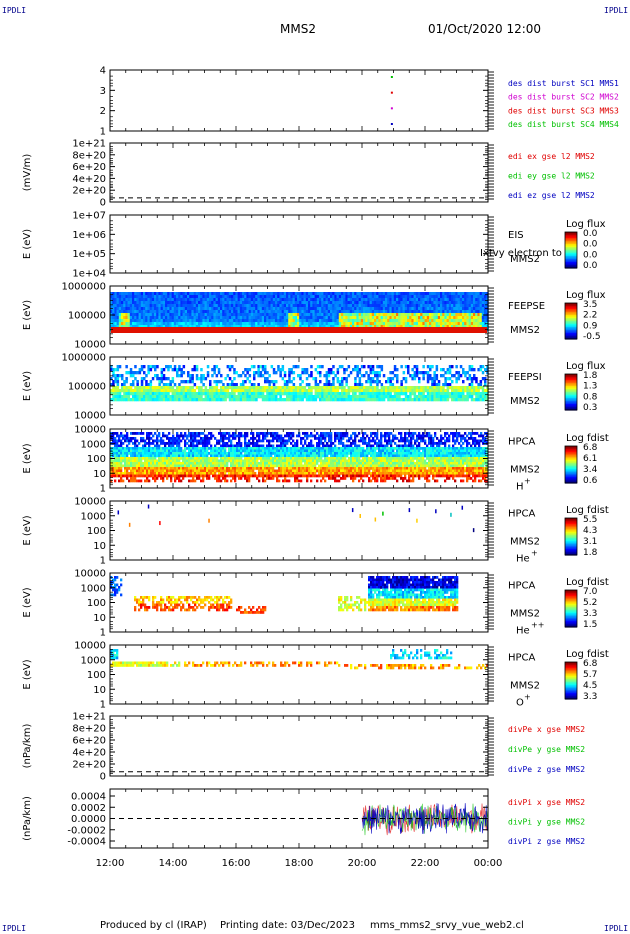 The height and width of the screenshot is (934, 630). What do you see at coordinates (14, 10) in the screenshot?
I see `corner-label-top-left: IPDLI` at bounding box center [14, 10].